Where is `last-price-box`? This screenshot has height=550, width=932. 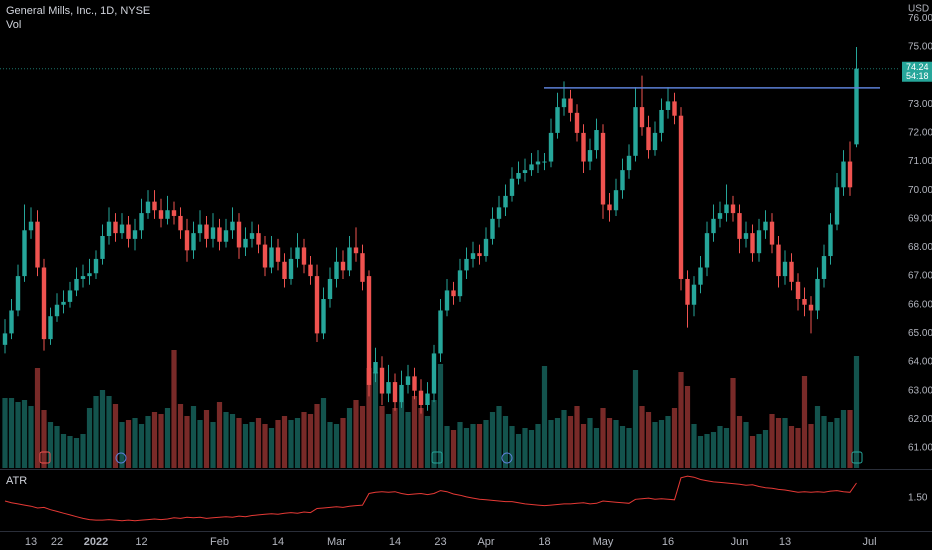 last-price-box is located at coordinates (917, 71).